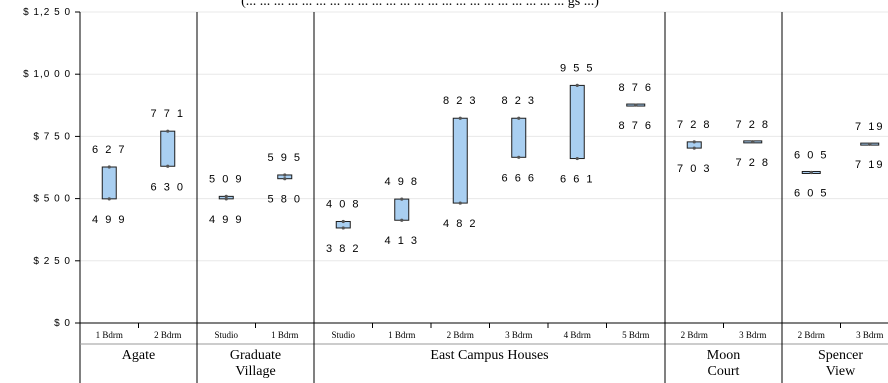 The image size is (888, 383). I want to click on high-value-label: 7 19, so click(869, 127).